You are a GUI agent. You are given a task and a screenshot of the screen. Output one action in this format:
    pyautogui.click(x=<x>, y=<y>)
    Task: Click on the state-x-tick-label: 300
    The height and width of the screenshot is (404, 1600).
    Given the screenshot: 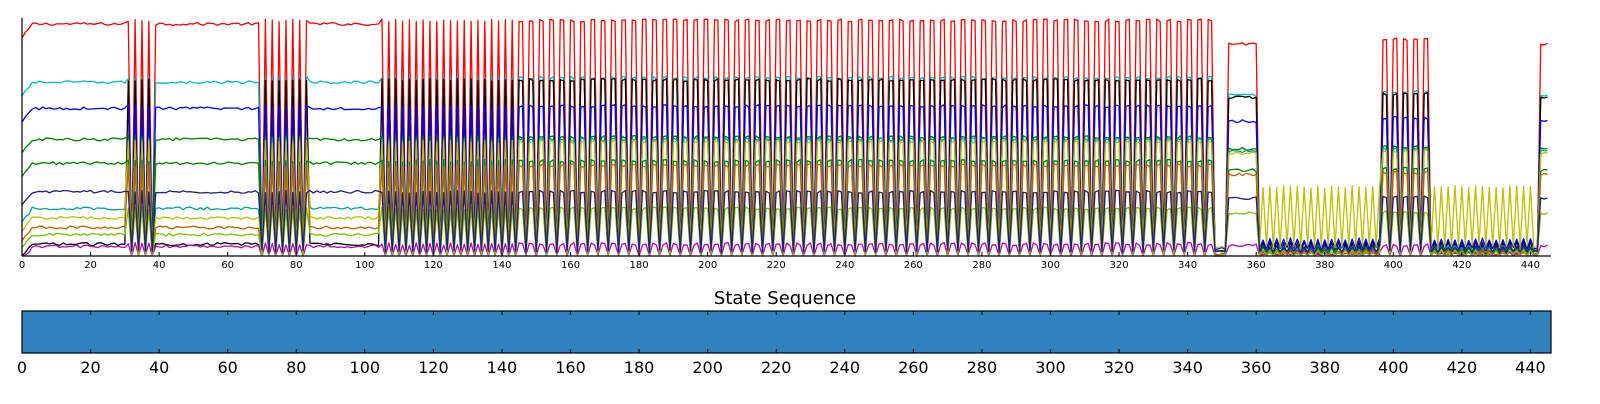 What is the action you would take?
    pyautogui.click(x=1050, y=367)
    